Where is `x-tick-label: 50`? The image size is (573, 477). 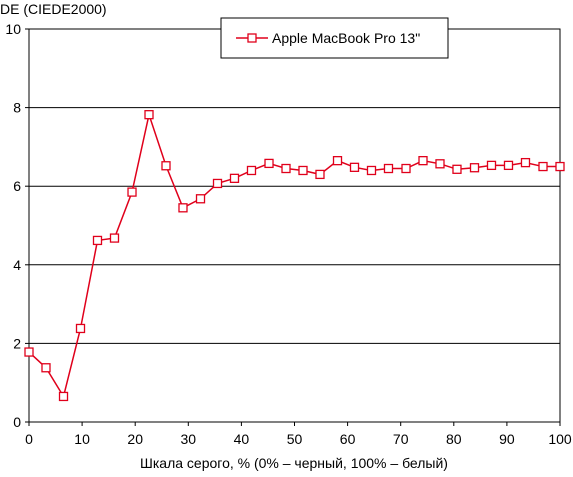 x-tick-label: 50 is located at coordinates (295, 439).